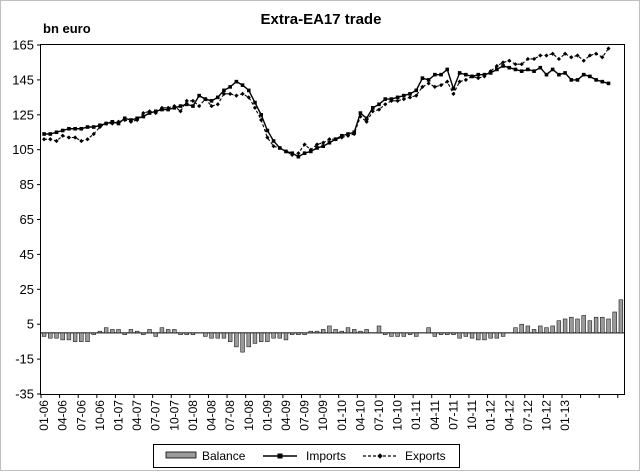  I want to click on x-tick-label: 10-11, so click(472, 415).